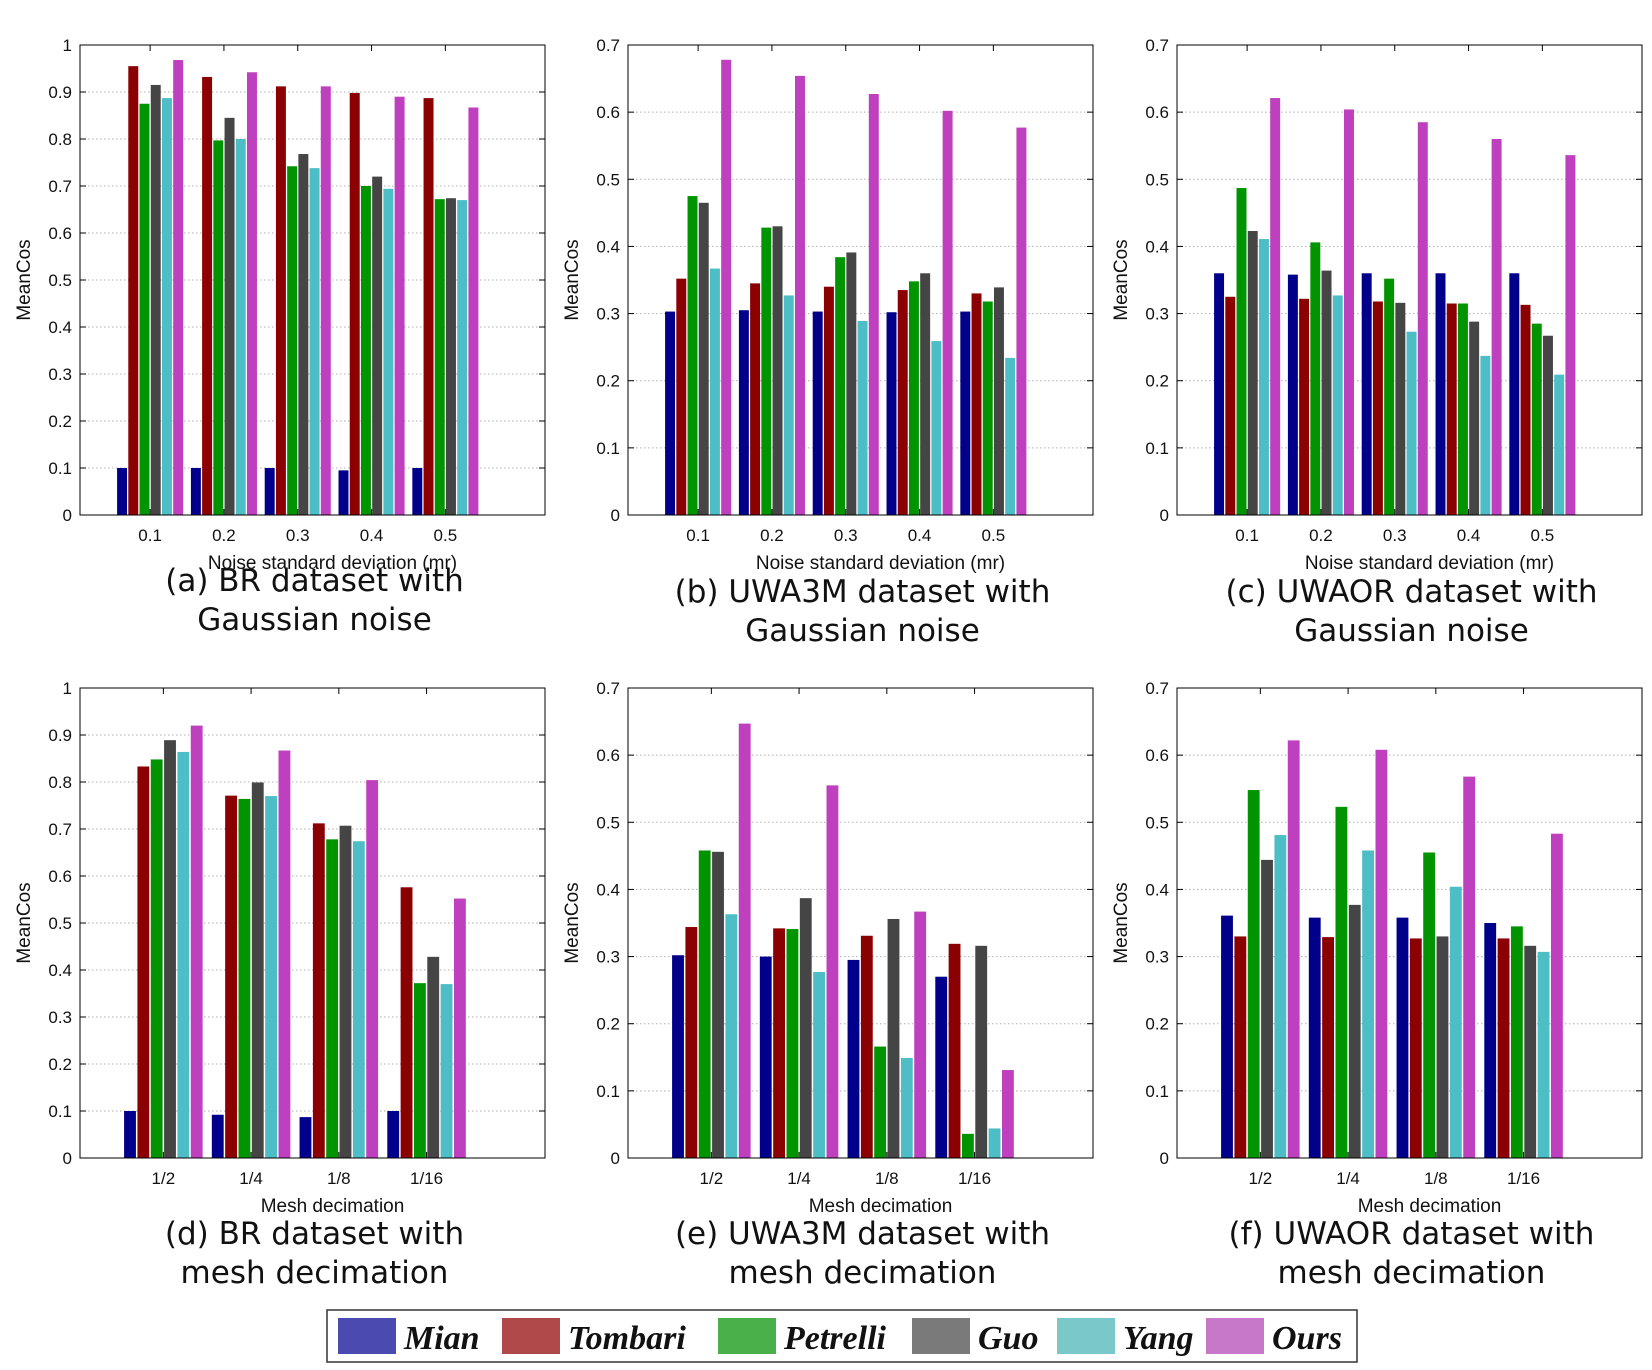 The image size is (1652, 1370). What do you see at coordinates (446, 535) in the screenshot?
I see `x-tick-label: 0.5` at bounding box center [446, 535].